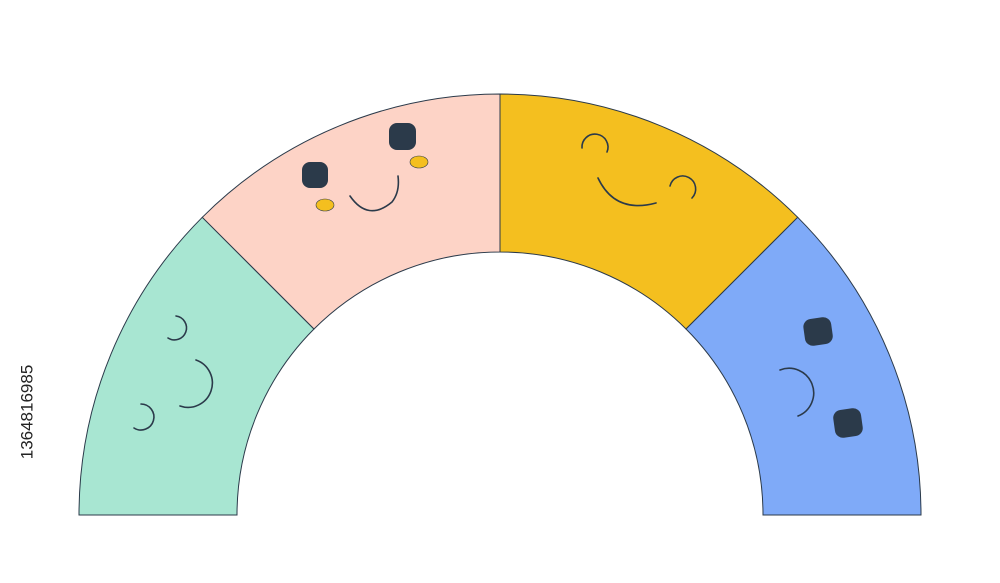 The height and width of the screenshot is (583, 1000). Describe the element at coordinates (365, 167) in the screenshot. I see `pink-face` at that location.